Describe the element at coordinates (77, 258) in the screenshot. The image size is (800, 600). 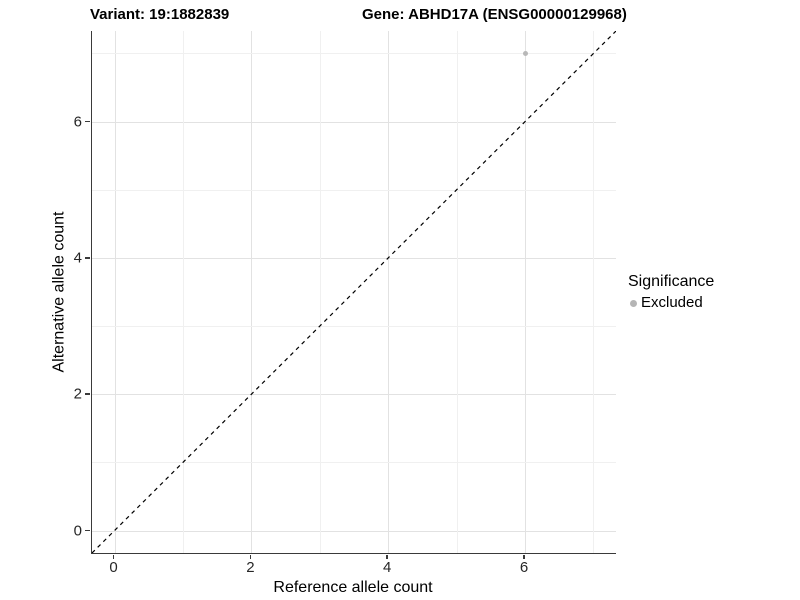
I see `y-tick-label-4: 4` at that location.